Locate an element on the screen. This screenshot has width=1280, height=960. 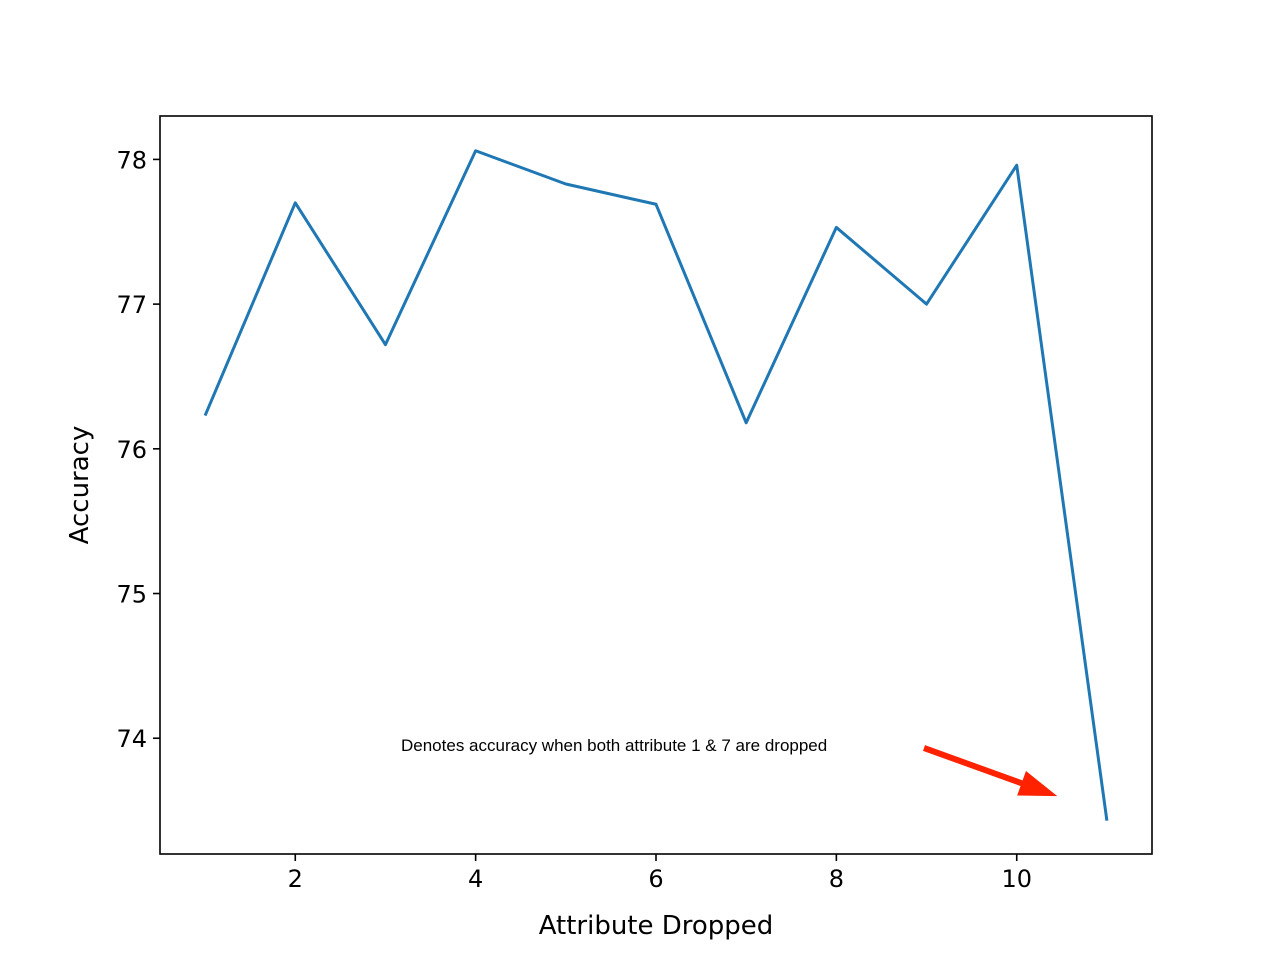
y-axis-ticks: 74 75 76 77 78 is located at coordinates (138, 449).